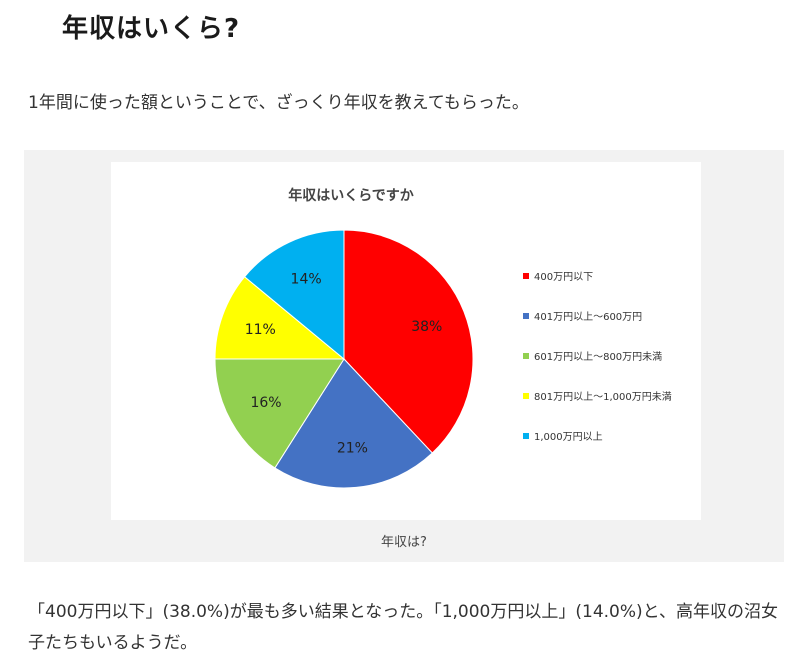 This screenshot has height=671, width=800. Describe the element at coordinates (352, 449) in the screenshot. I see `slice-data-label: 21%` at that location.